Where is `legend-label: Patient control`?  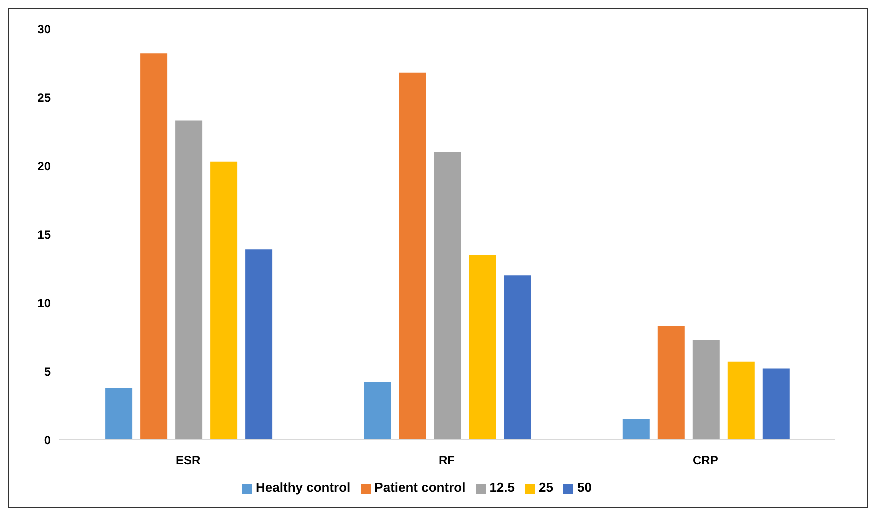 legend-label: Patient control is located at coordinates (420, 487).